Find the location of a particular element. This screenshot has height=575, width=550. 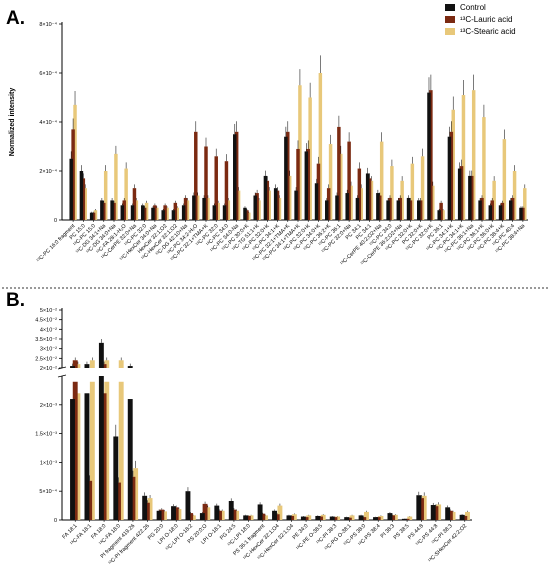

panel-a-ytick-label: 4×10⁻⁴ is located at coordinates (48, 122).